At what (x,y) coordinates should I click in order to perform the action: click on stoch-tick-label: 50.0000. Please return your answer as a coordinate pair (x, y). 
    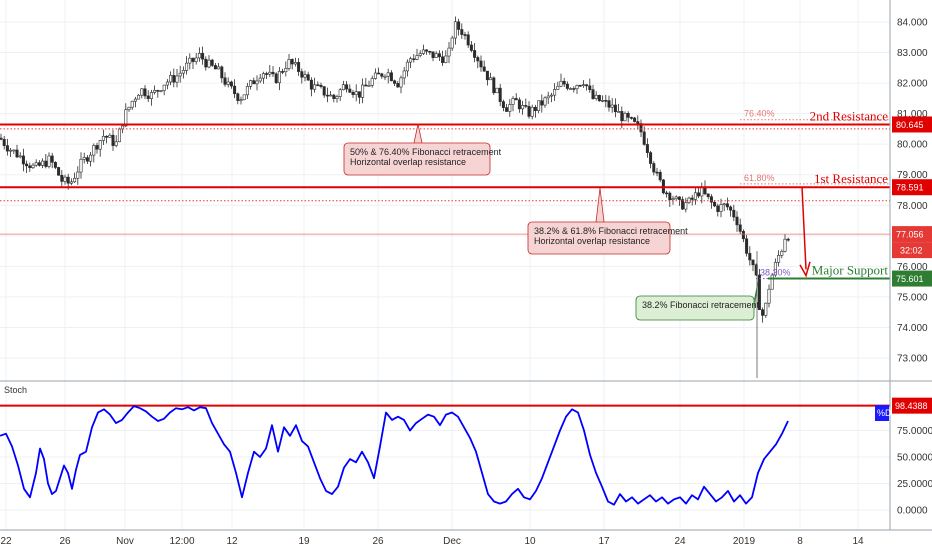
    Looking at the image, I should click on (914, 458).